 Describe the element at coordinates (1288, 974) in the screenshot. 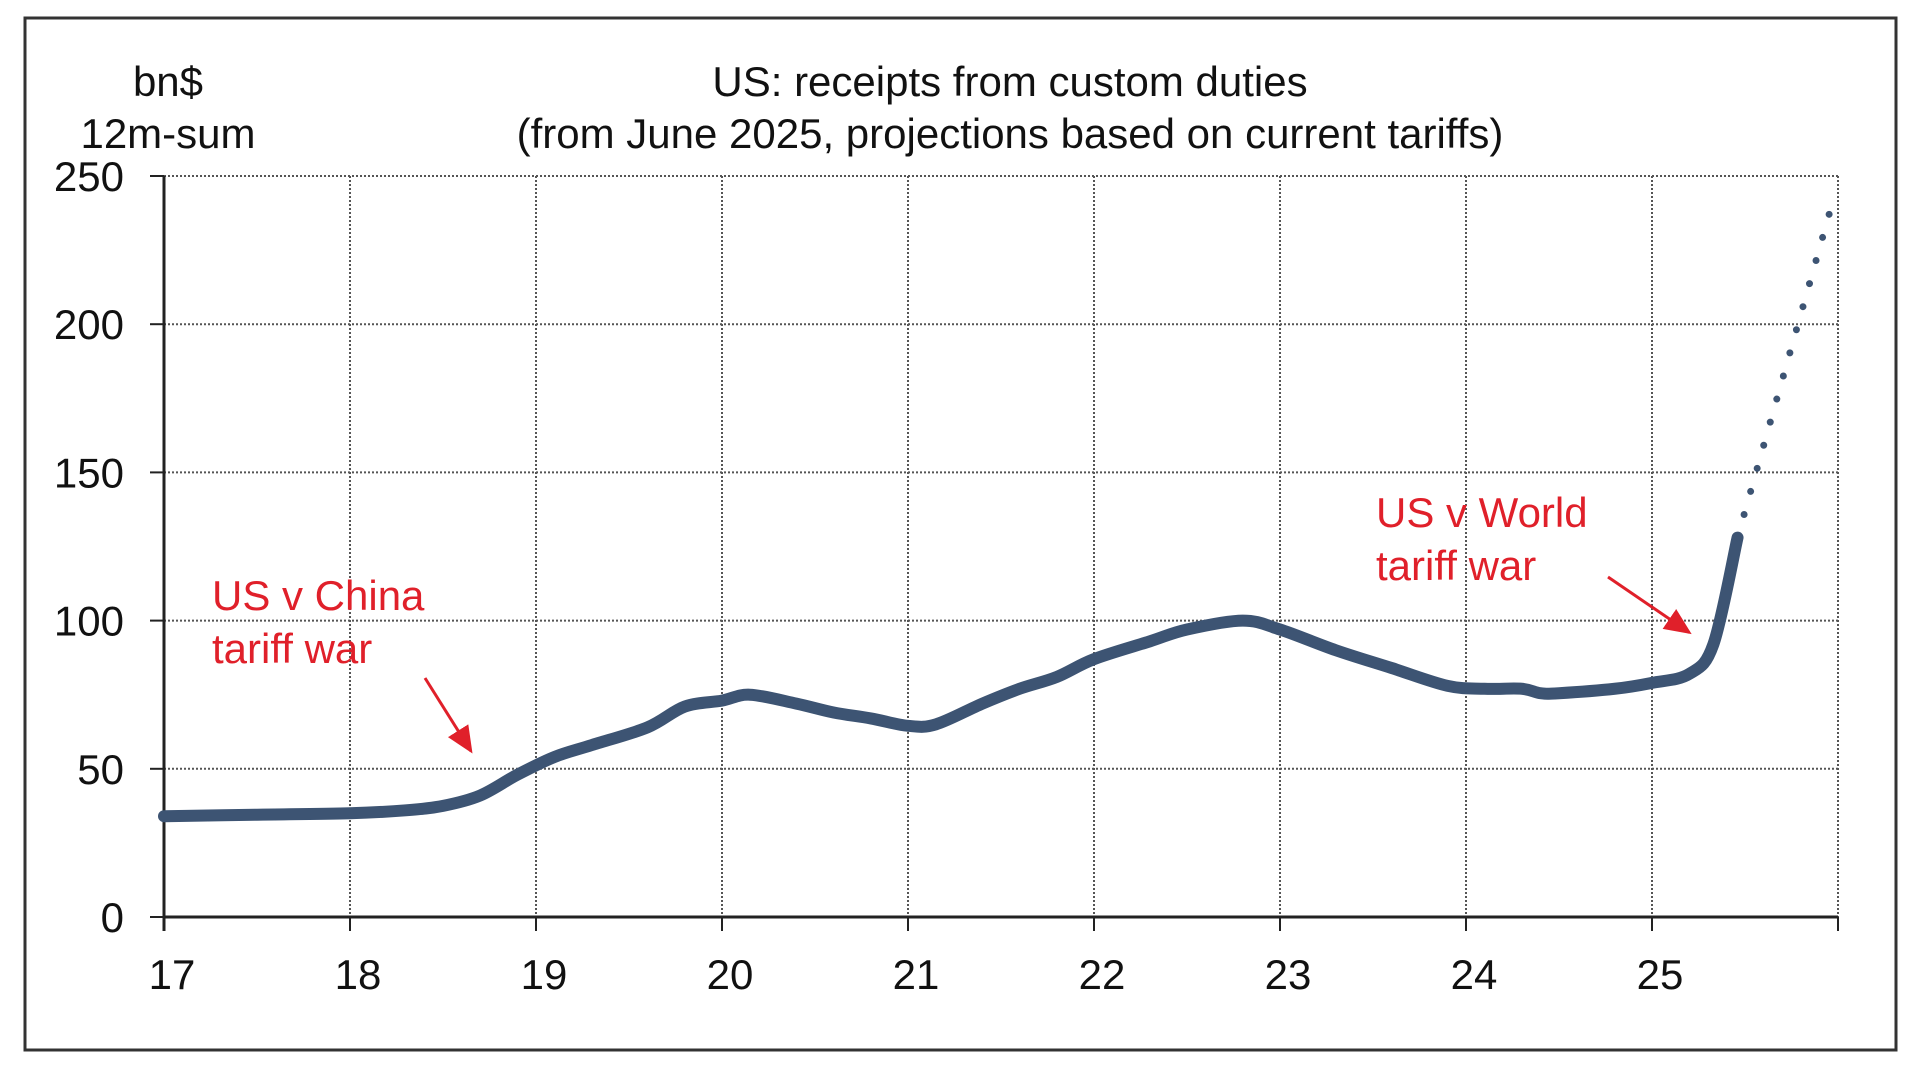

I see `x-tick-label: 23` at that location.